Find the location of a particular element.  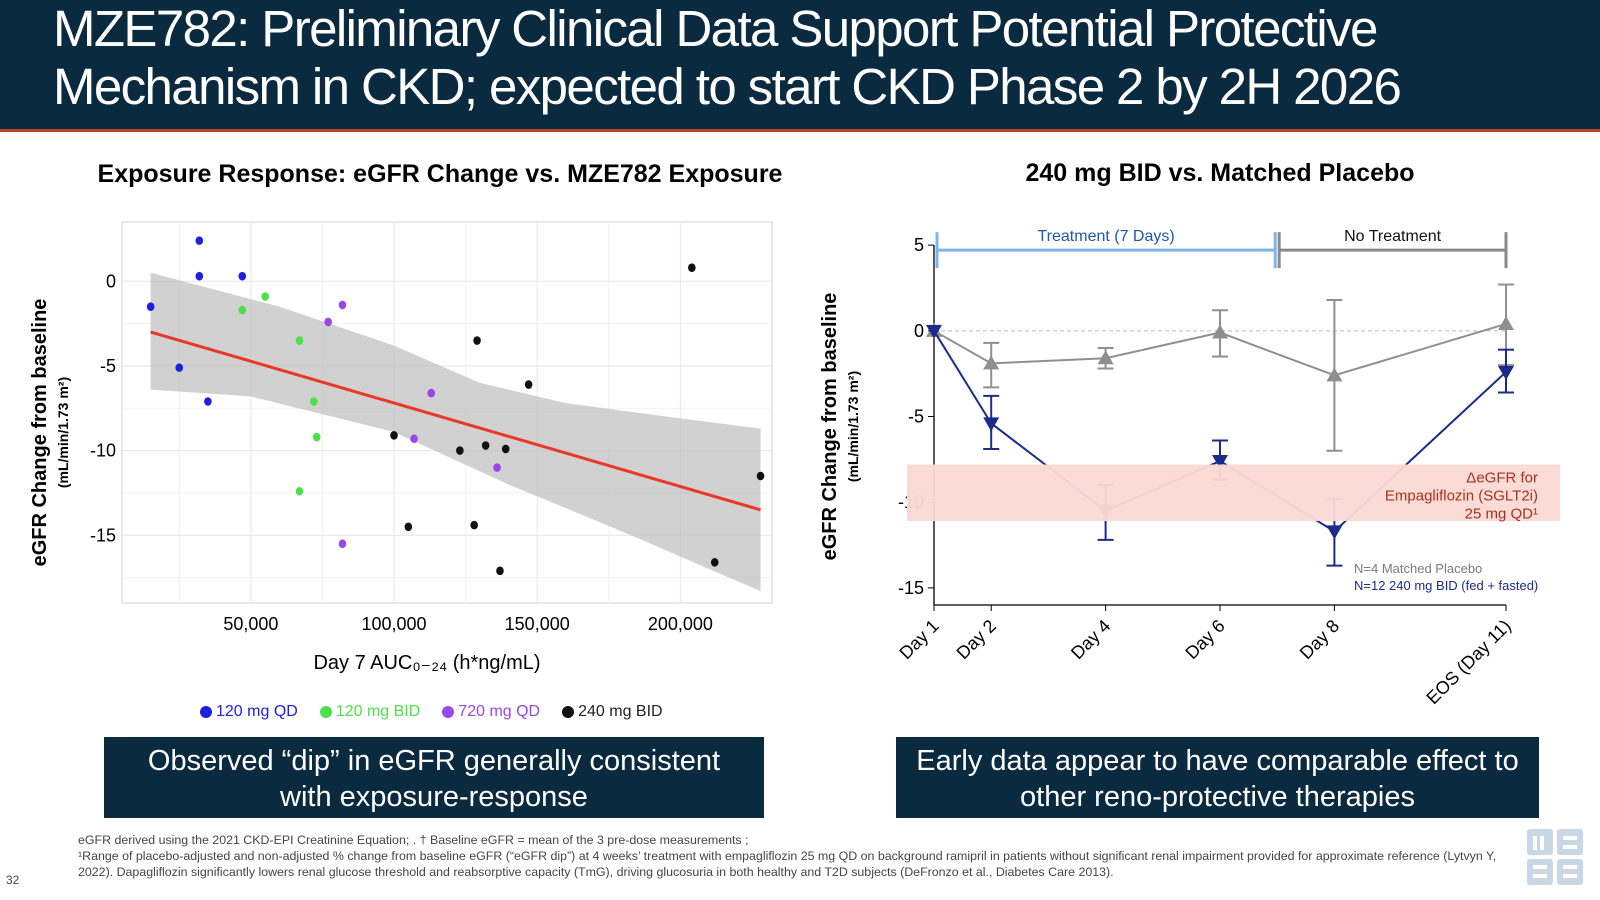

legend-item-120-mg-bid: 120 mg BID is located at coordinates (370, 712).